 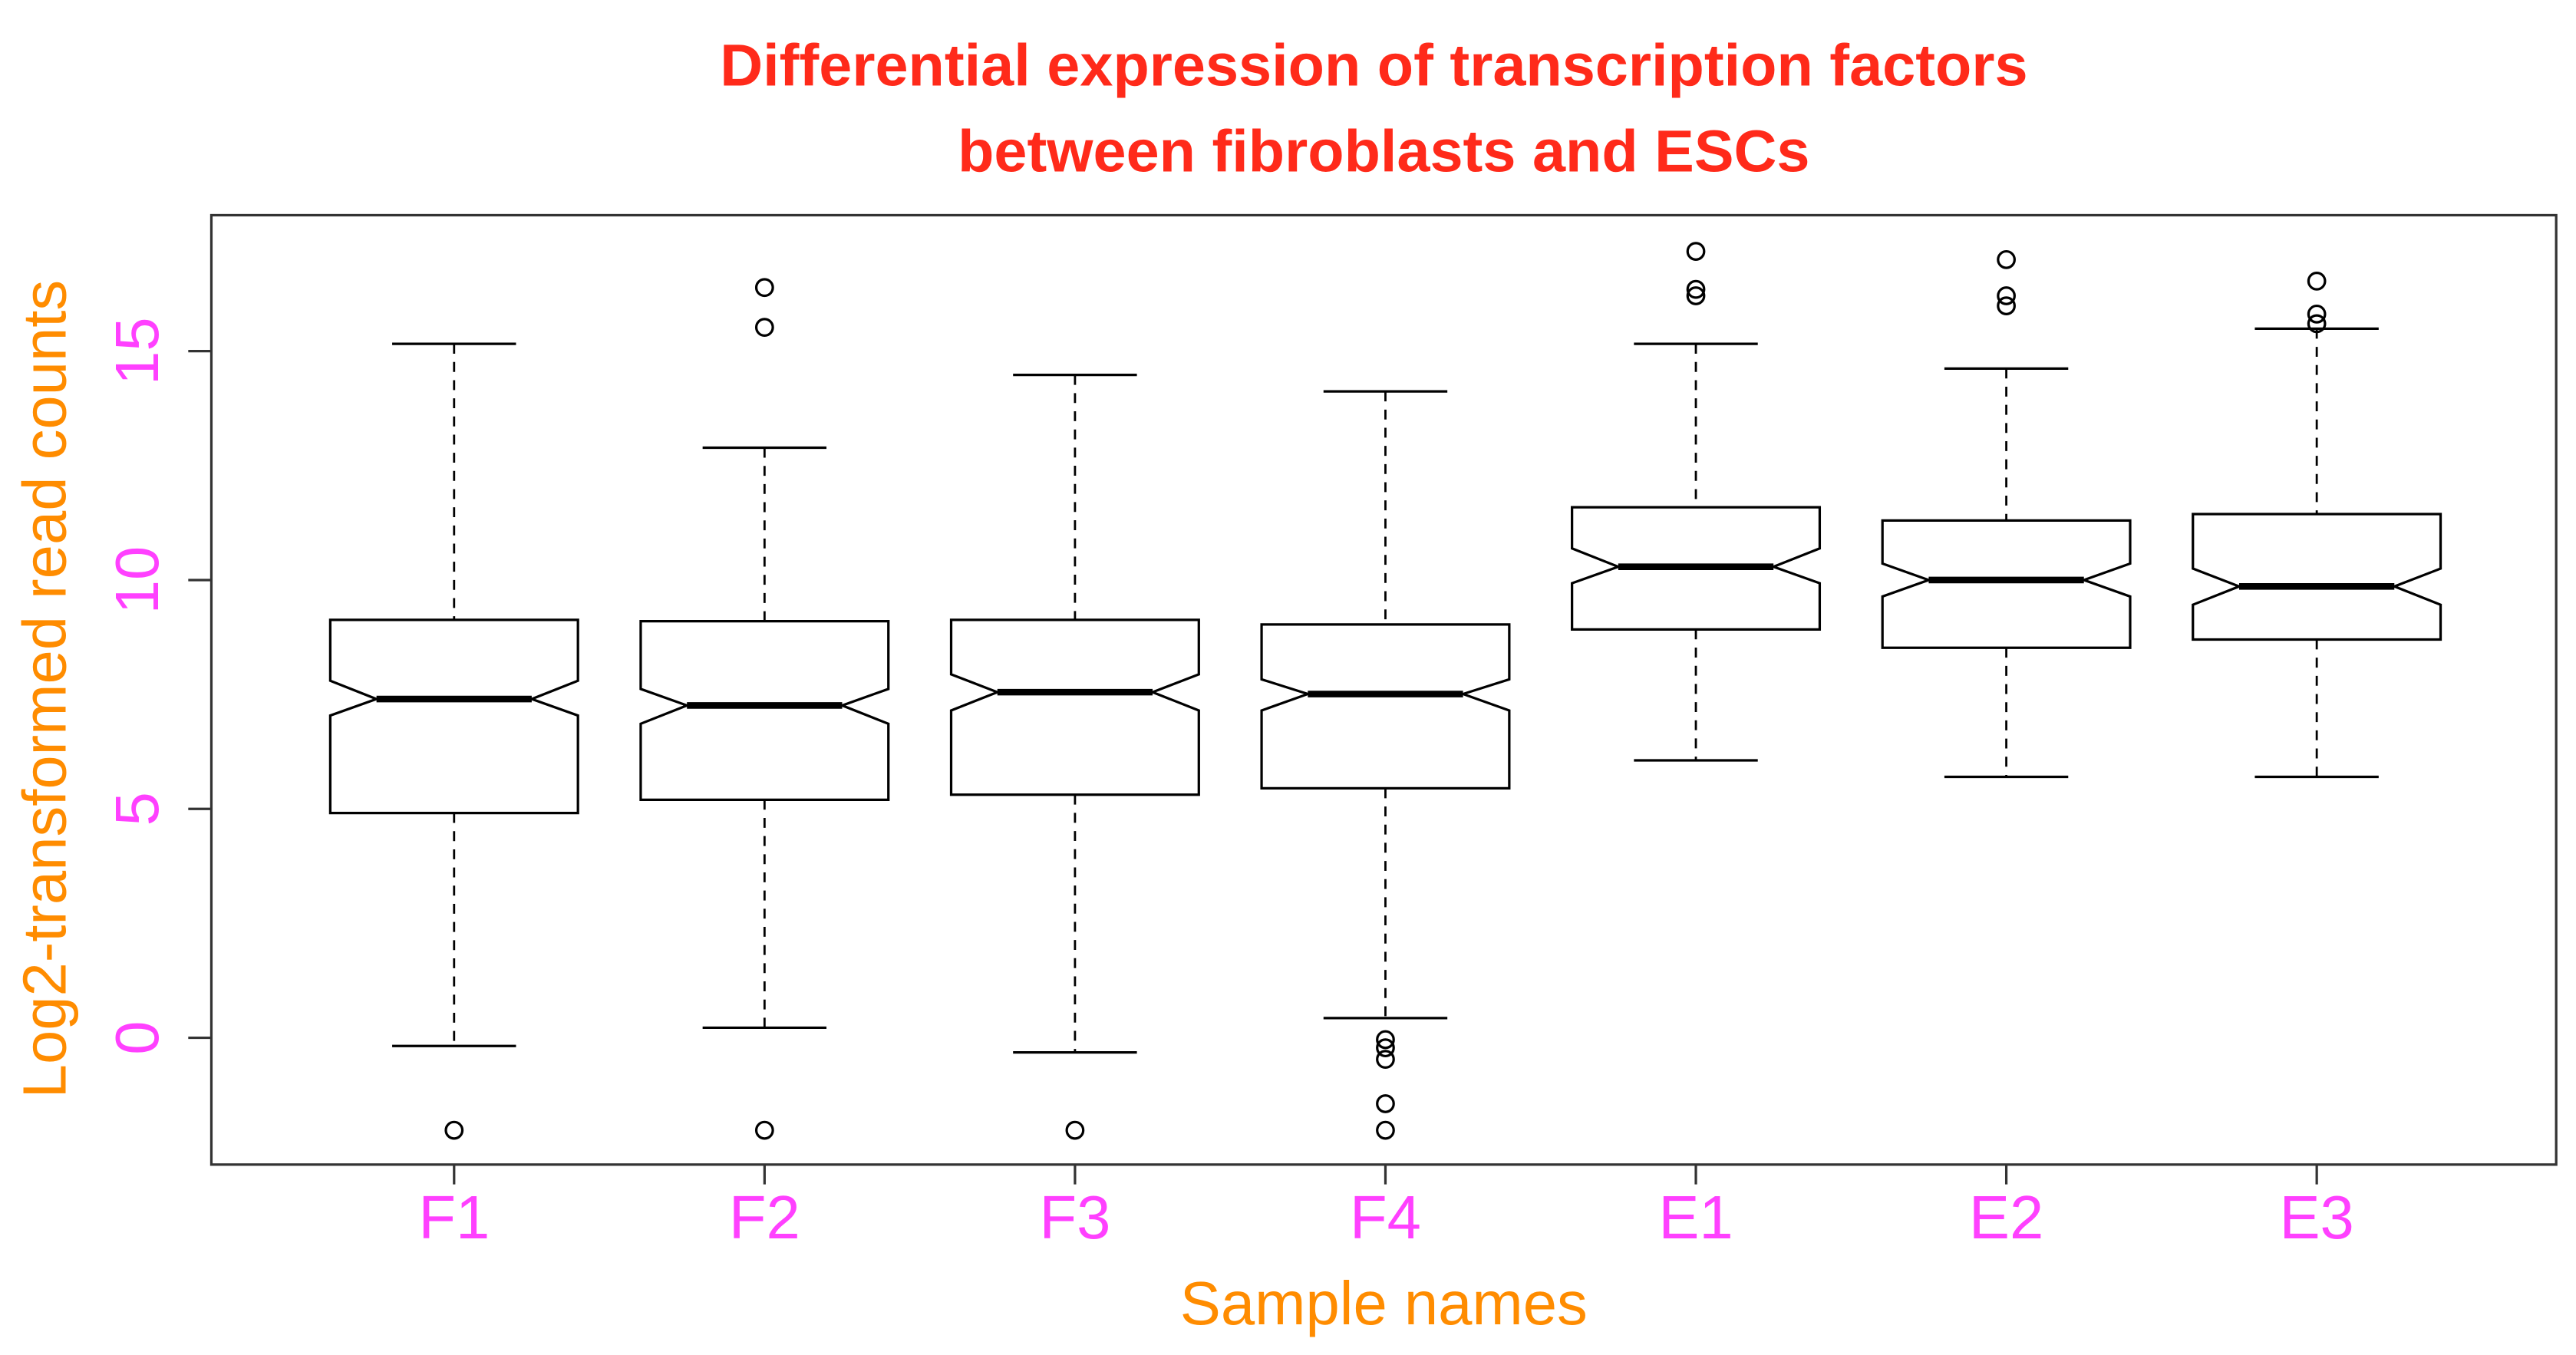 What do you see at coordinates (454, 1217) in the screenshot?
I see `x-tick-label: F1` at bounding box center [454, 1217].